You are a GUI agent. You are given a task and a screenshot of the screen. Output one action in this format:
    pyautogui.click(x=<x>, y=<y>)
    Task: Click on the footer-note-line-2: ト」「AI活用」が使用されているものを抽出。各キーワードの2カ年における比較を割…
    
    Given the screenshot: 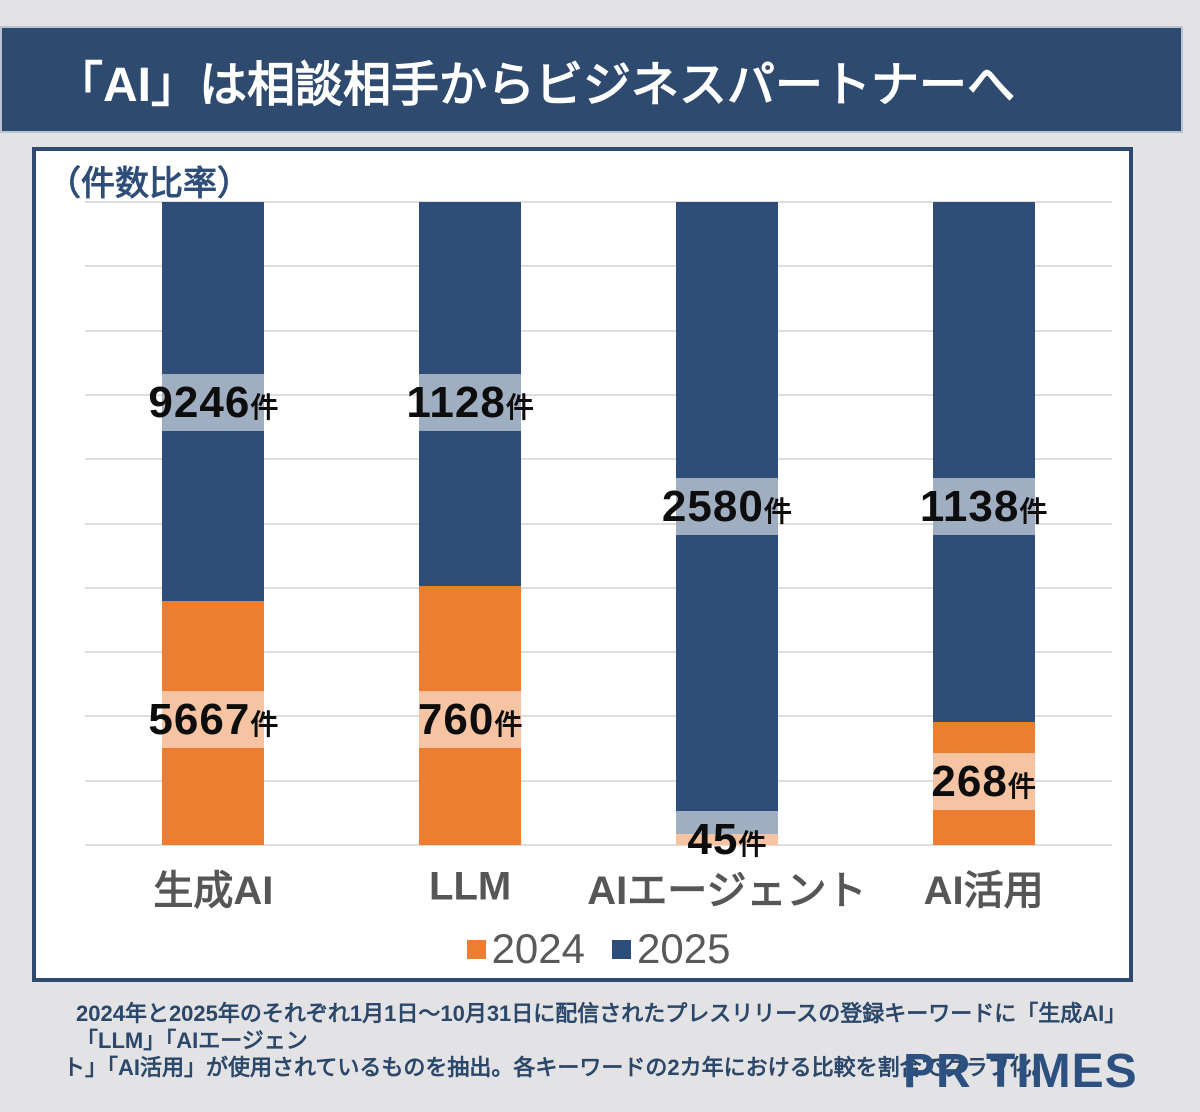 What is the action you would take?
    pyautogui.click(x=558, y=1067)
    